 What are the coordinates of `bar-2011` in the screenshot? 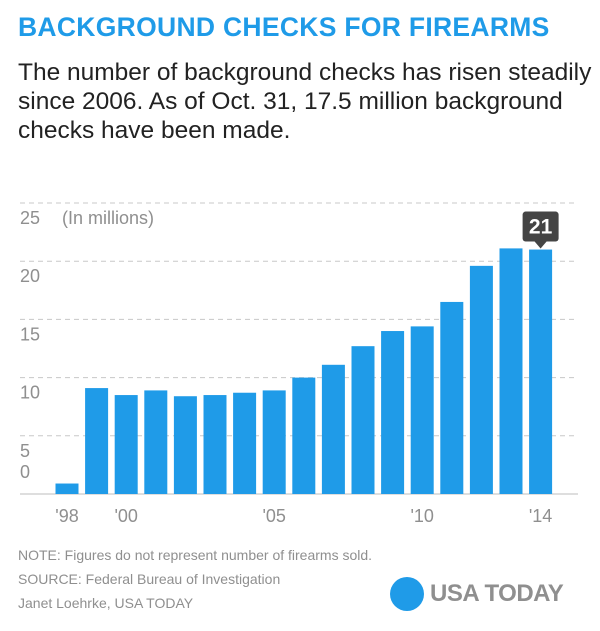 It's located at (452, 397).